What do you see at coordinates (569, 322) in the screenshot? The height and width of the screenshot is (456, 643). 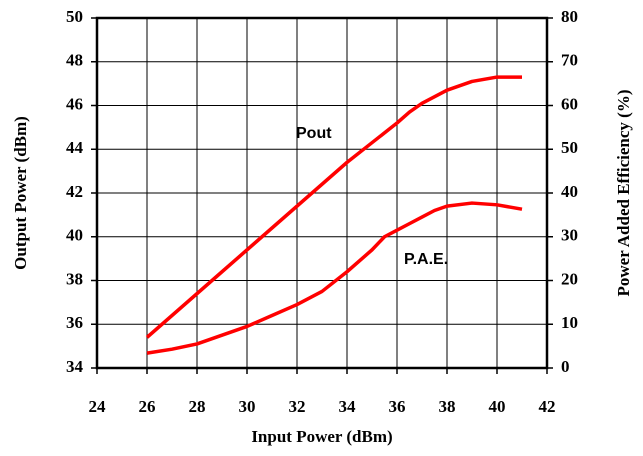 I see `y2-tick-label: 10` at bounding box center [569, 322].